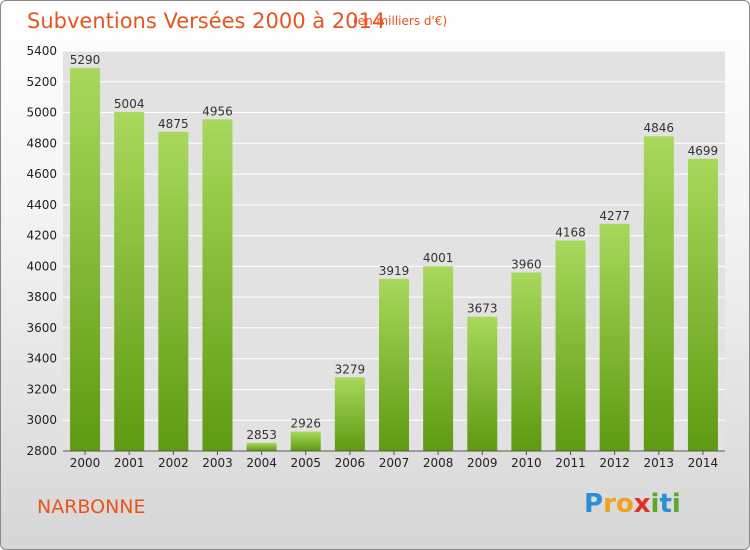  What do you see at coordinates (438, 258) in the screenshot?
I see `bar-value-label: 4001` at bounding box center [438, 258].